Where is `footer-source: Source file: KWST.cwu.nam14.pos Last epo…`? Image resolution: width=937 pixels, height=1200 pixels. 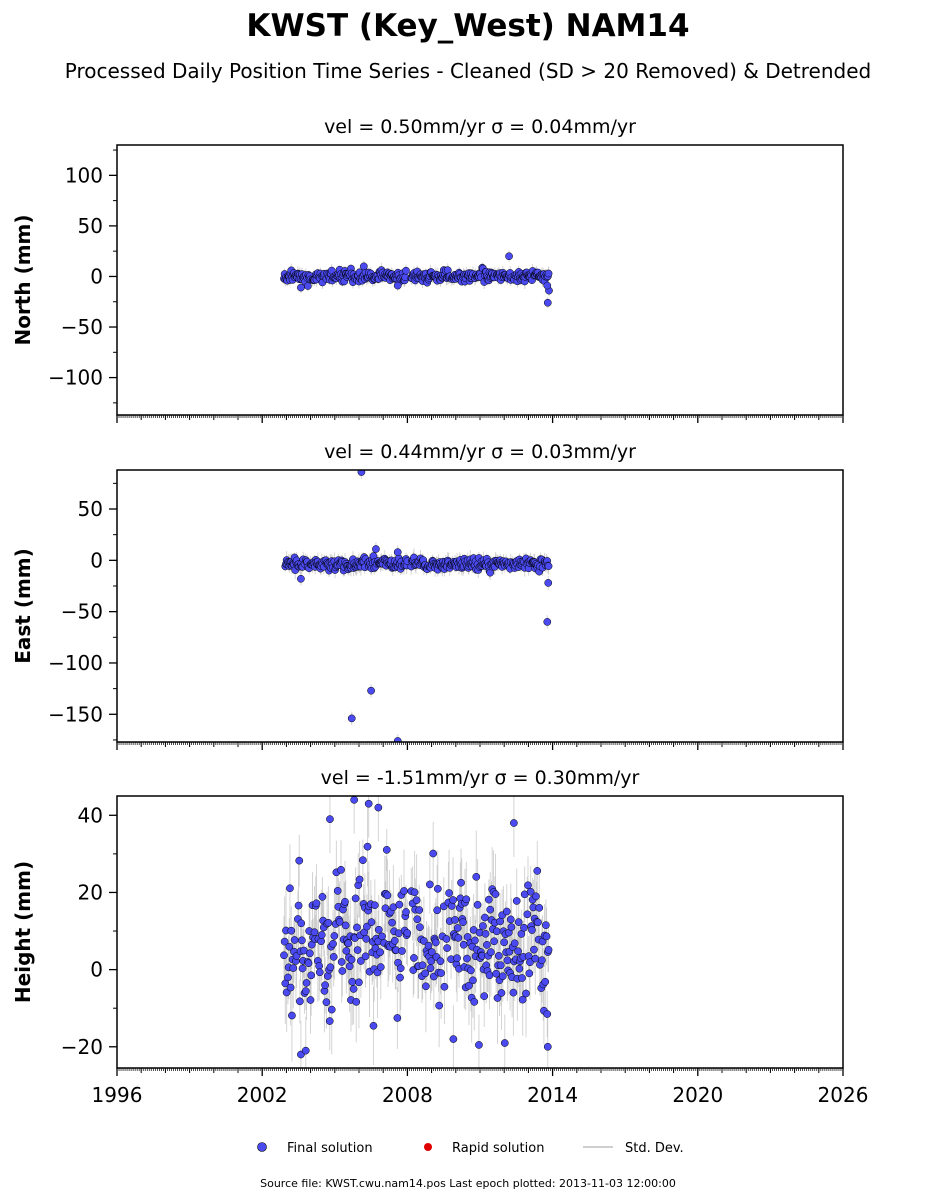
footer-source: Source file: KWST.cwu.nam14.pos Last epo… is located at coordinates (468, 1183).